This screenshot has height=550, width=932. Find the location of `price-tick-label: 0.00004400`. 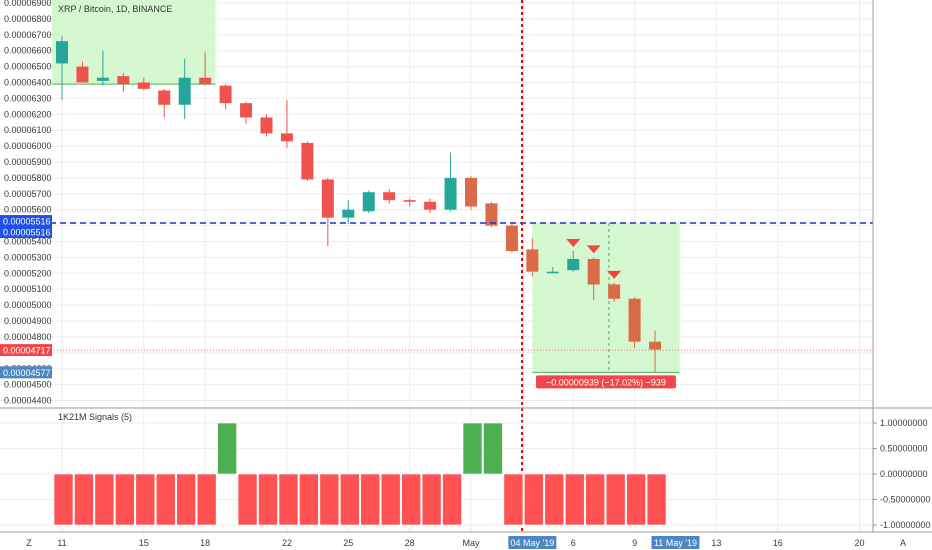

price-tick-label: 0.00004400 is located at coordinates (28, 401).